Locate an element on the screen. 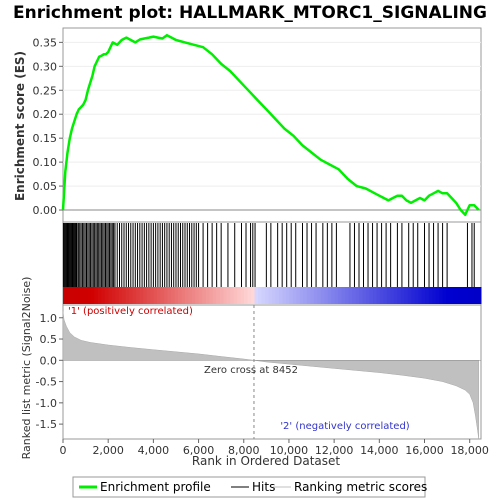 This screenshot has width=500, height=500. x-tick-label: 18,000 is located at coordinates (469, 450).